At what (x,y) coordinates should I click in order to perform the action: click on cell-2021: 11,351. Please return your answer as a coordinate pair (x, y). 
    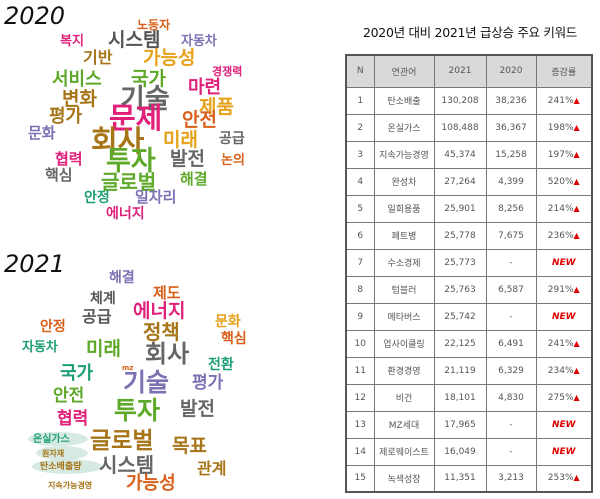
    Looking at the image, I should click on (460, 478).